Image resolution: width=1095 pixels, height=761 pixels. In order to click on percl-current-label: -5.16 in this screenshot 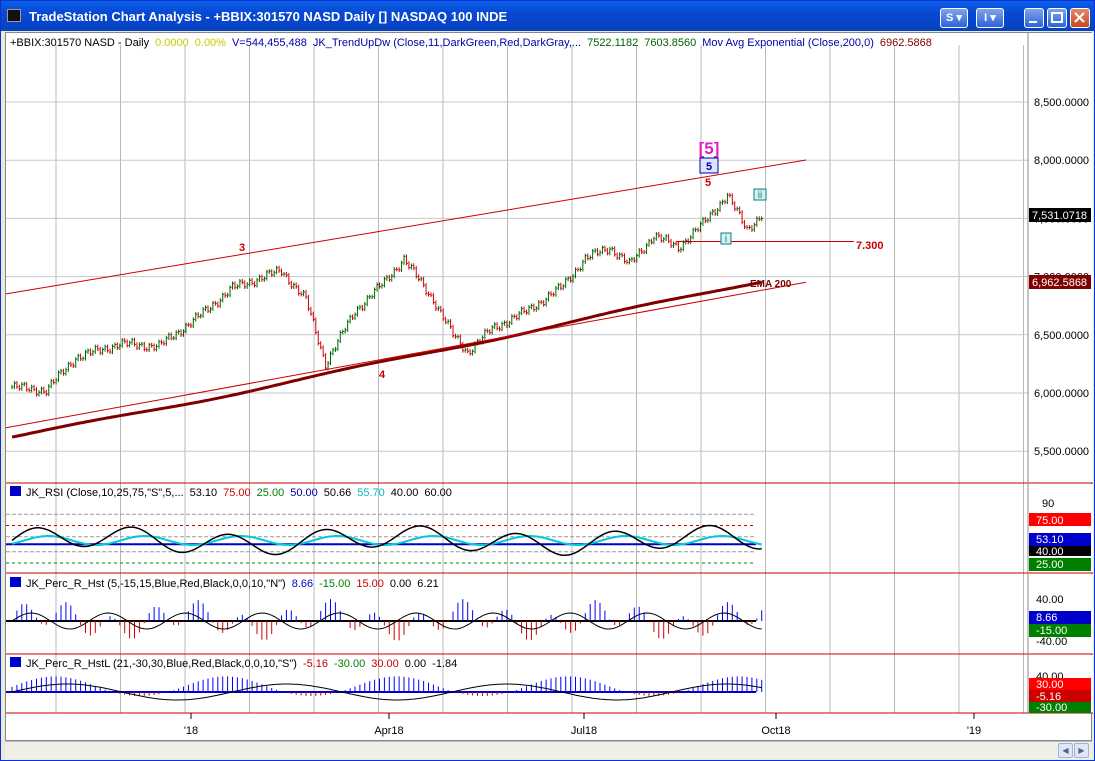, I will do `click(1048, 697)`.